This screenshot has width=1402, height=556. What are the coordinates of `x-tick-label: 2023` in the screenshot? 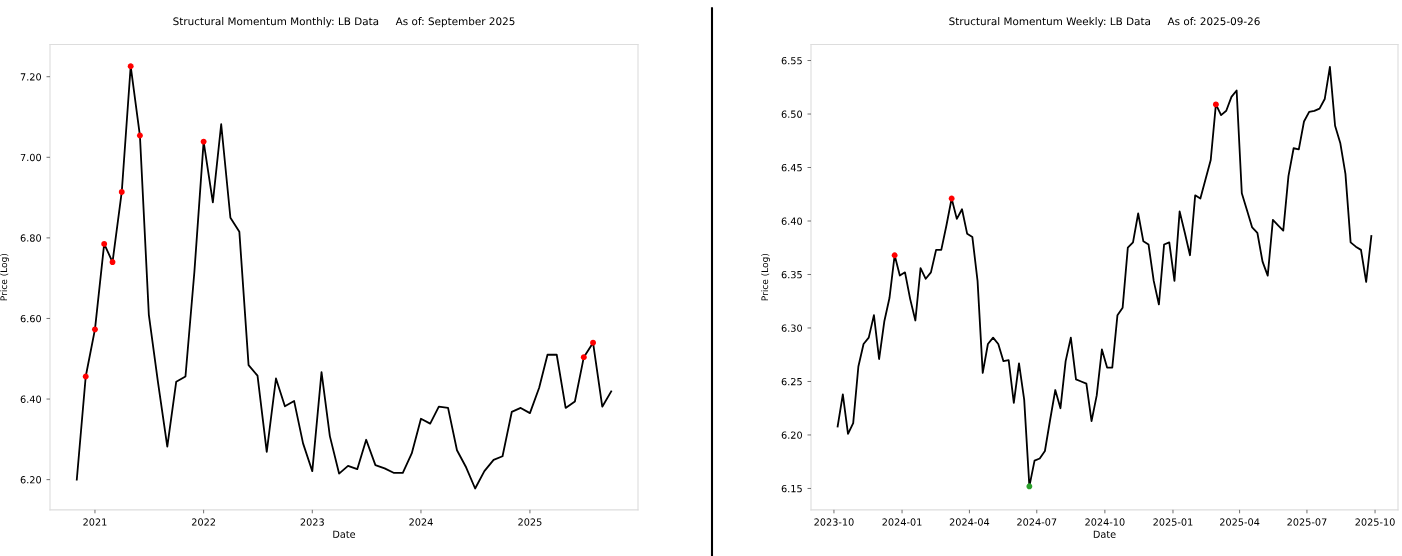 It's located at (312, 522).